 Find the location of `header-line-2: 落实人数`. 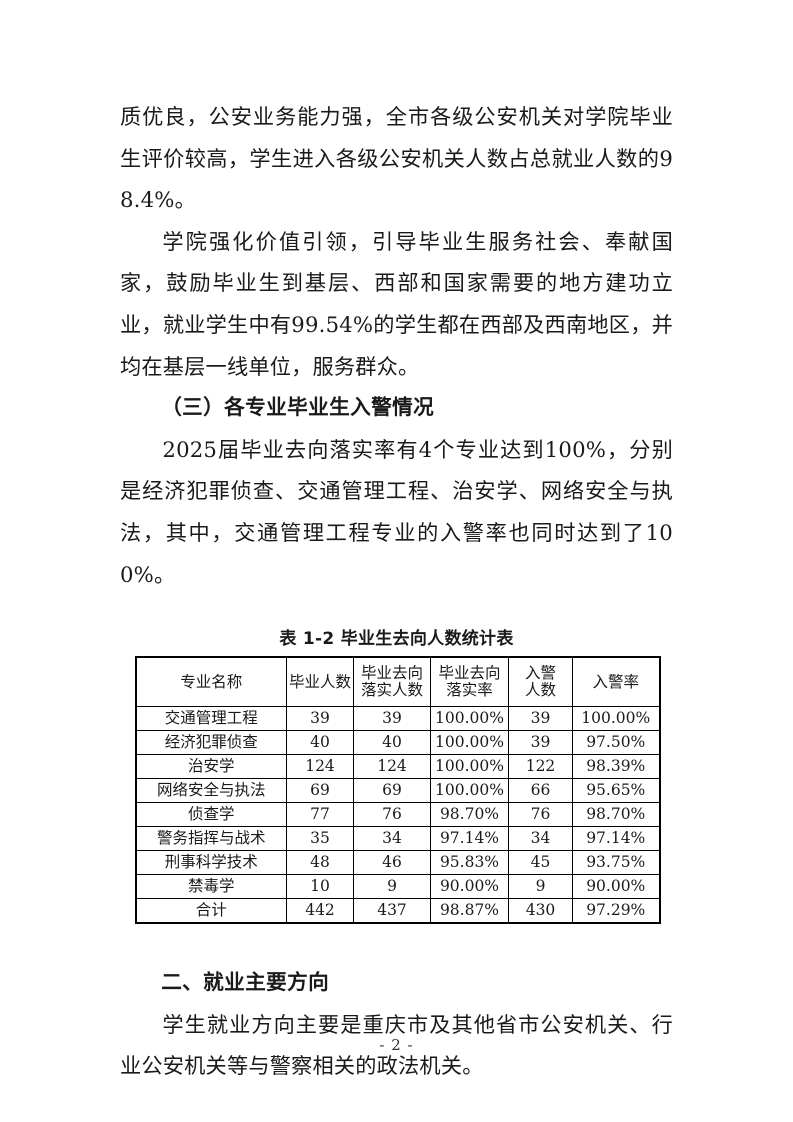

header-line-2: 落实人数 is located at coordinates (391, 690).